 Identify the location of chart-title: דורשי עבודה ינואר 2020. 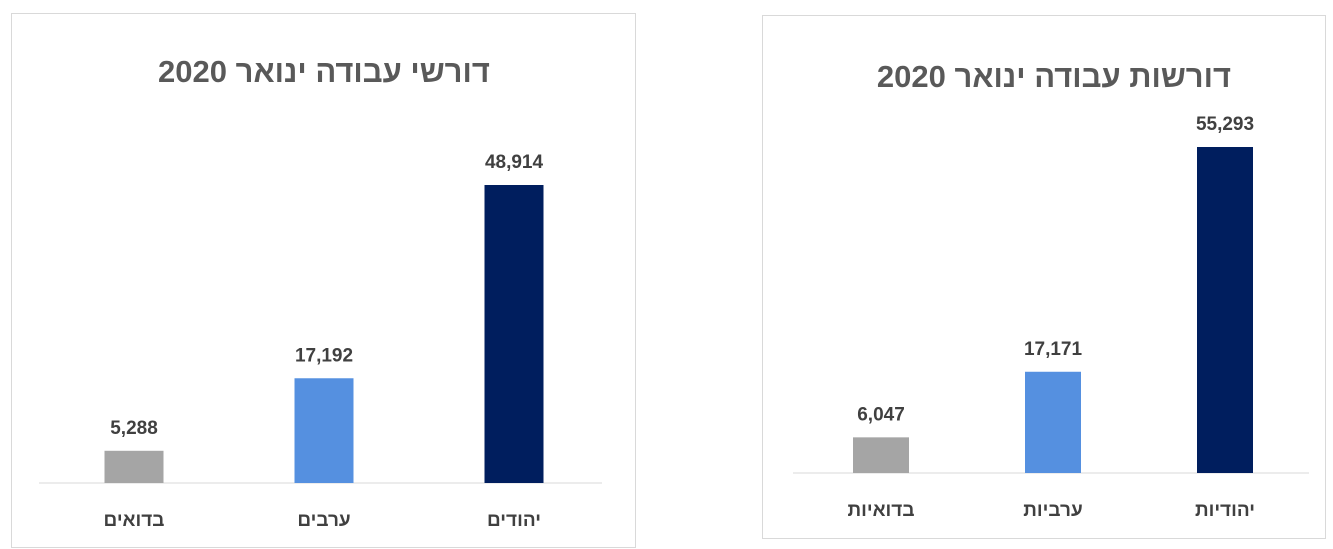
(324, 71).